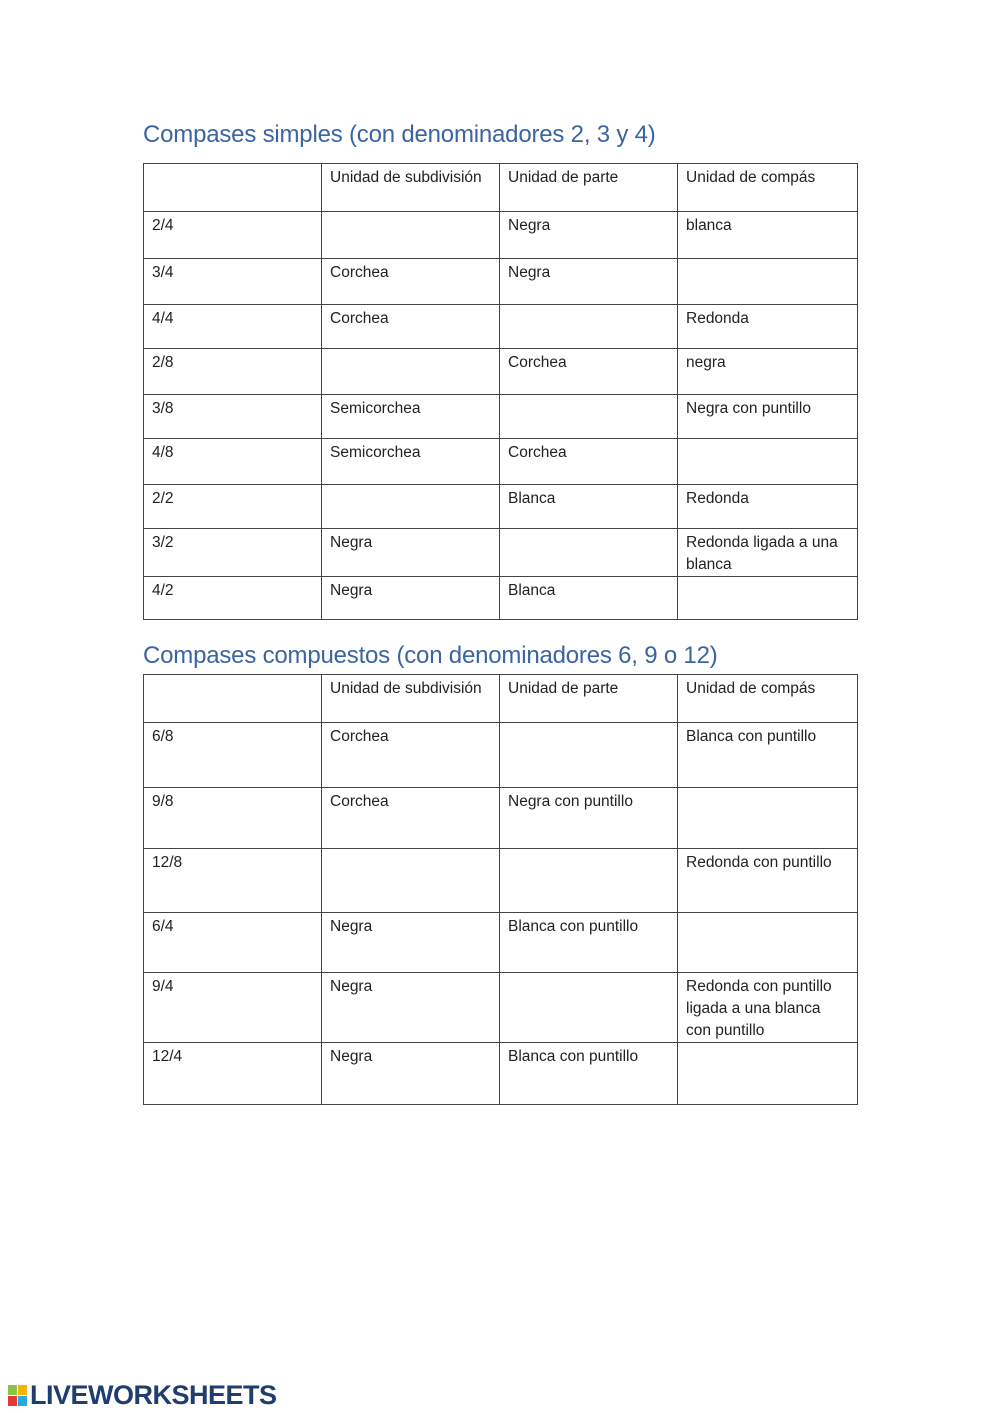  I want to click on meter-cell: 9/4, so click(232, 1007).